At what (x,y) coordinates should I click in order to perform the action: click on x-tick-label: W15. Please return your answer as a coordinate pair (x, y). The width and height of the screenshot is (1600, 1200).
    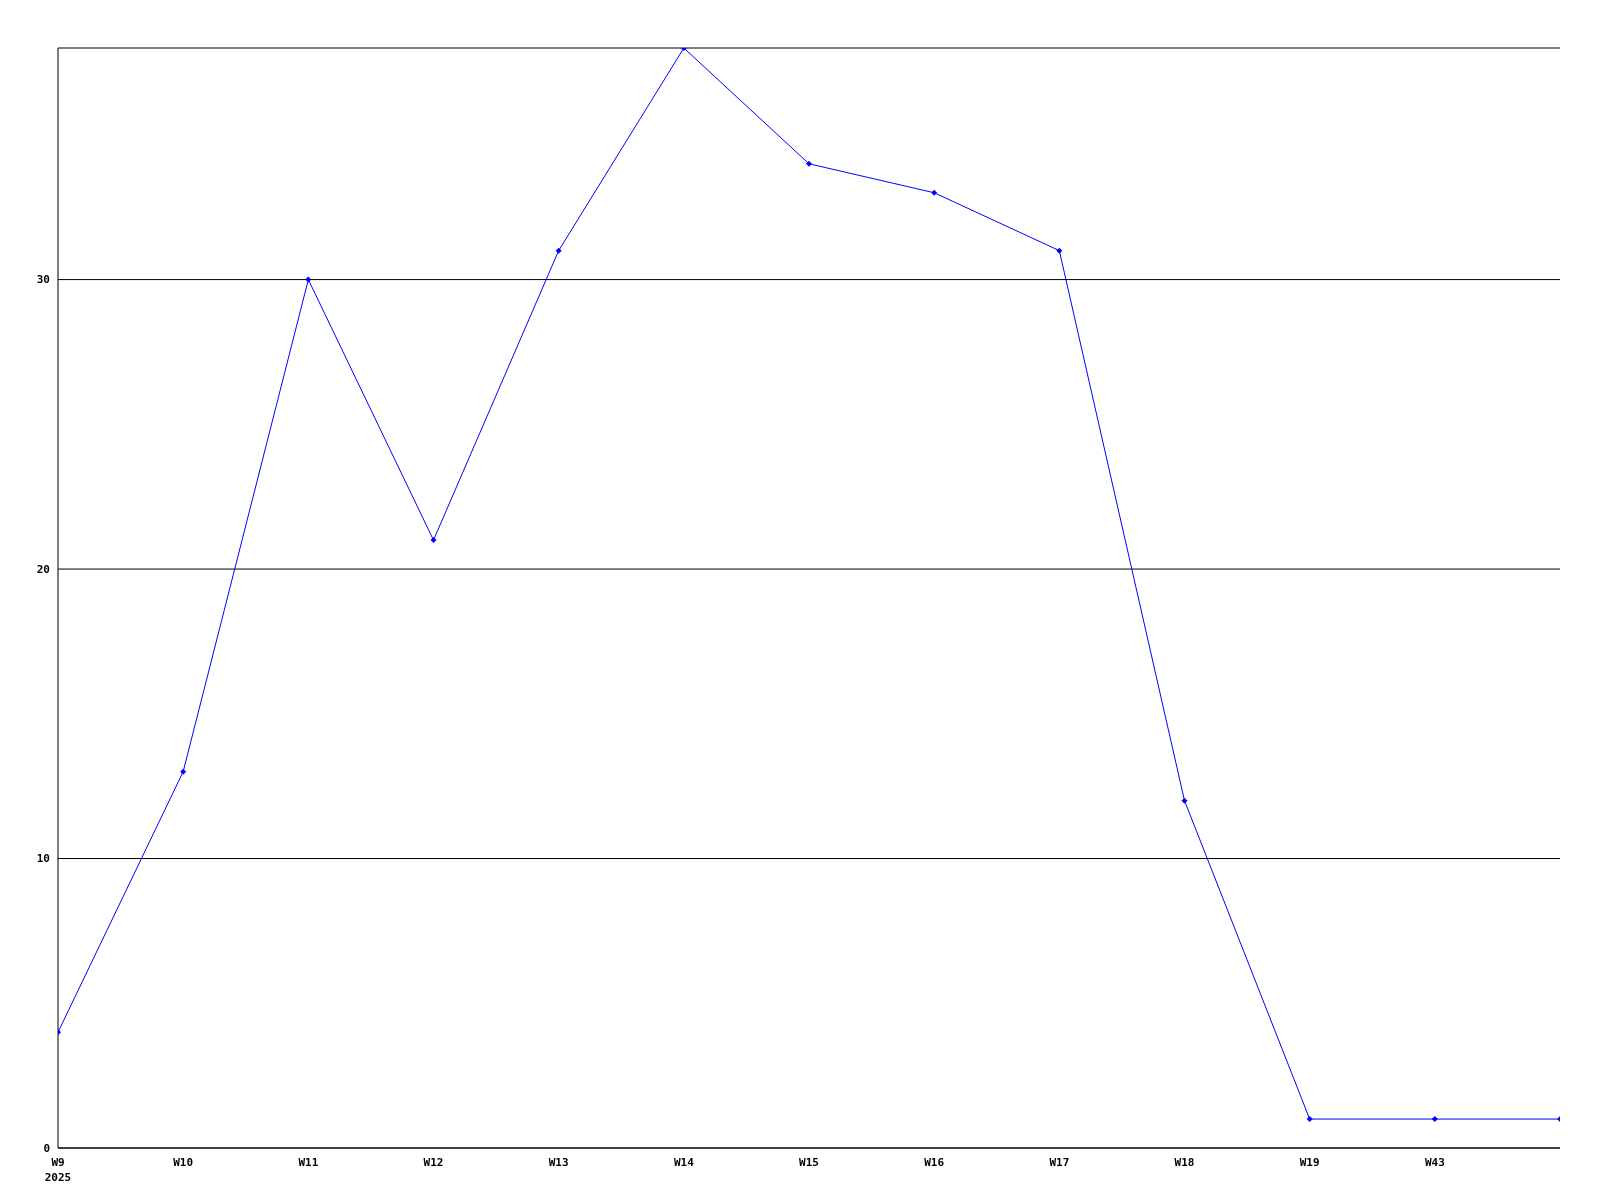
    Looking at the image, I should click on (809, 1162).